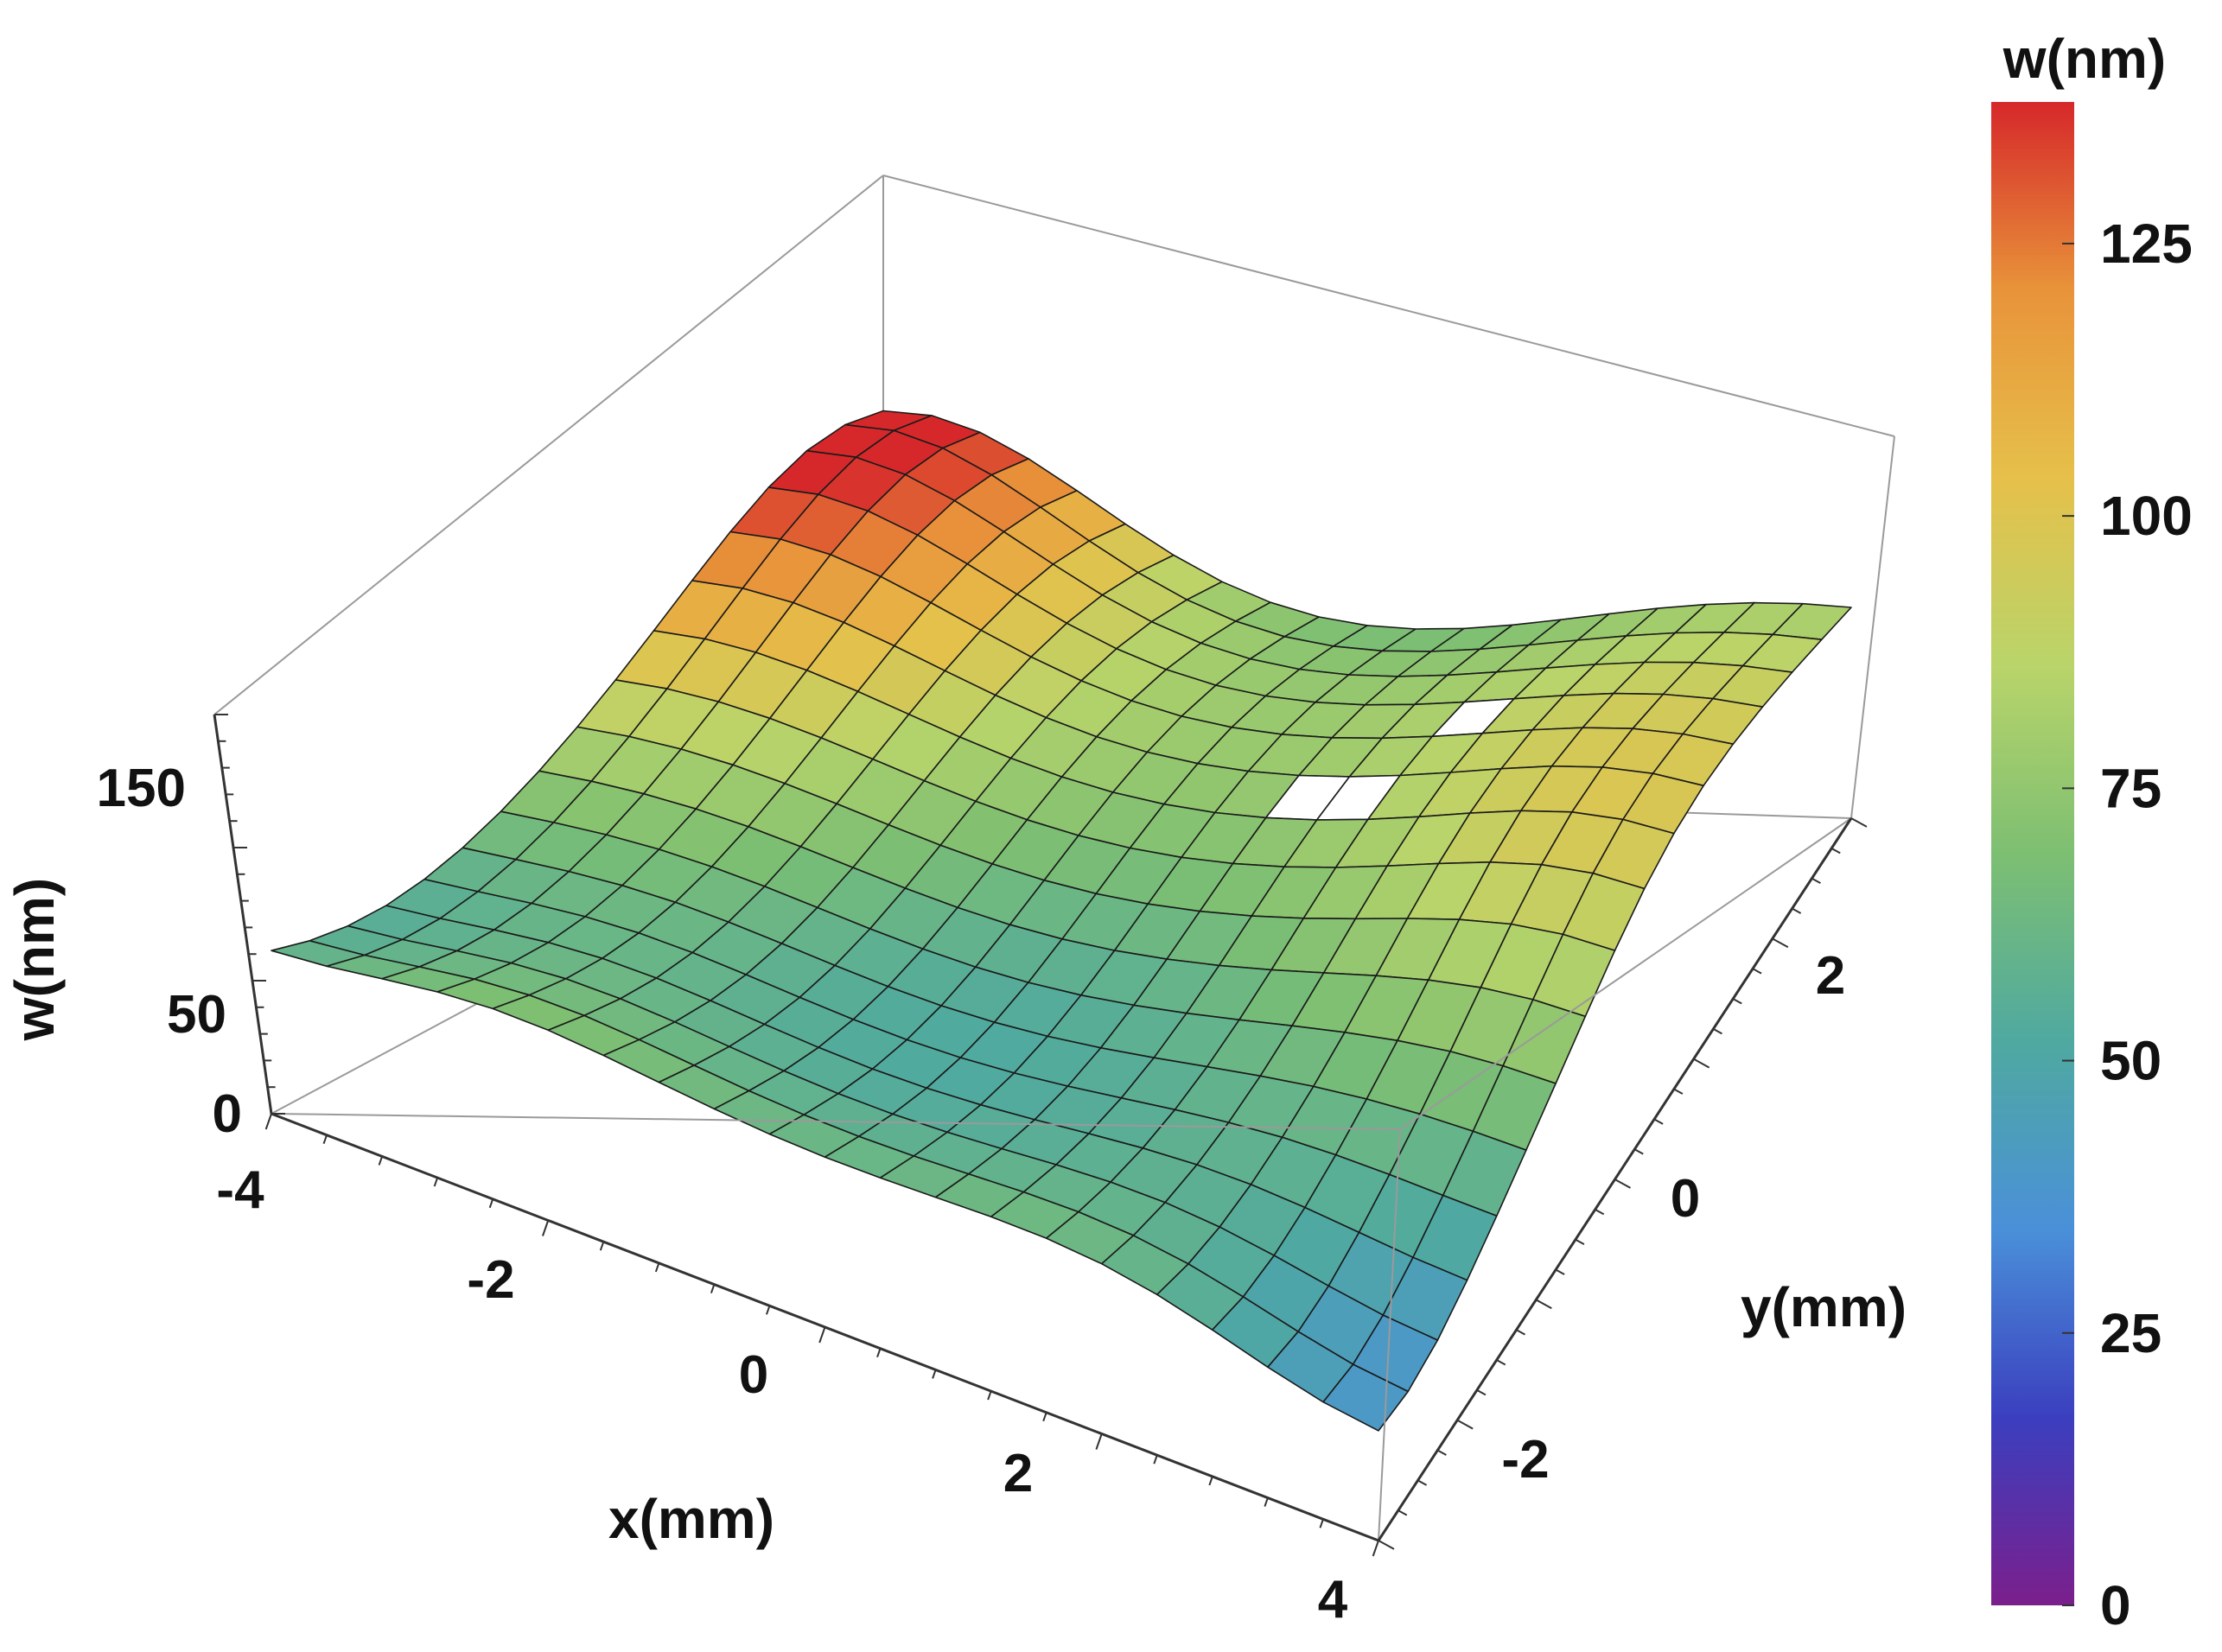 This screenshot has height=1652, width=2222. What do you see at coordinates (1018, 1473) in the screenshot?
I see `x-tick-label: 2` at bounding box center [1018, 1473].